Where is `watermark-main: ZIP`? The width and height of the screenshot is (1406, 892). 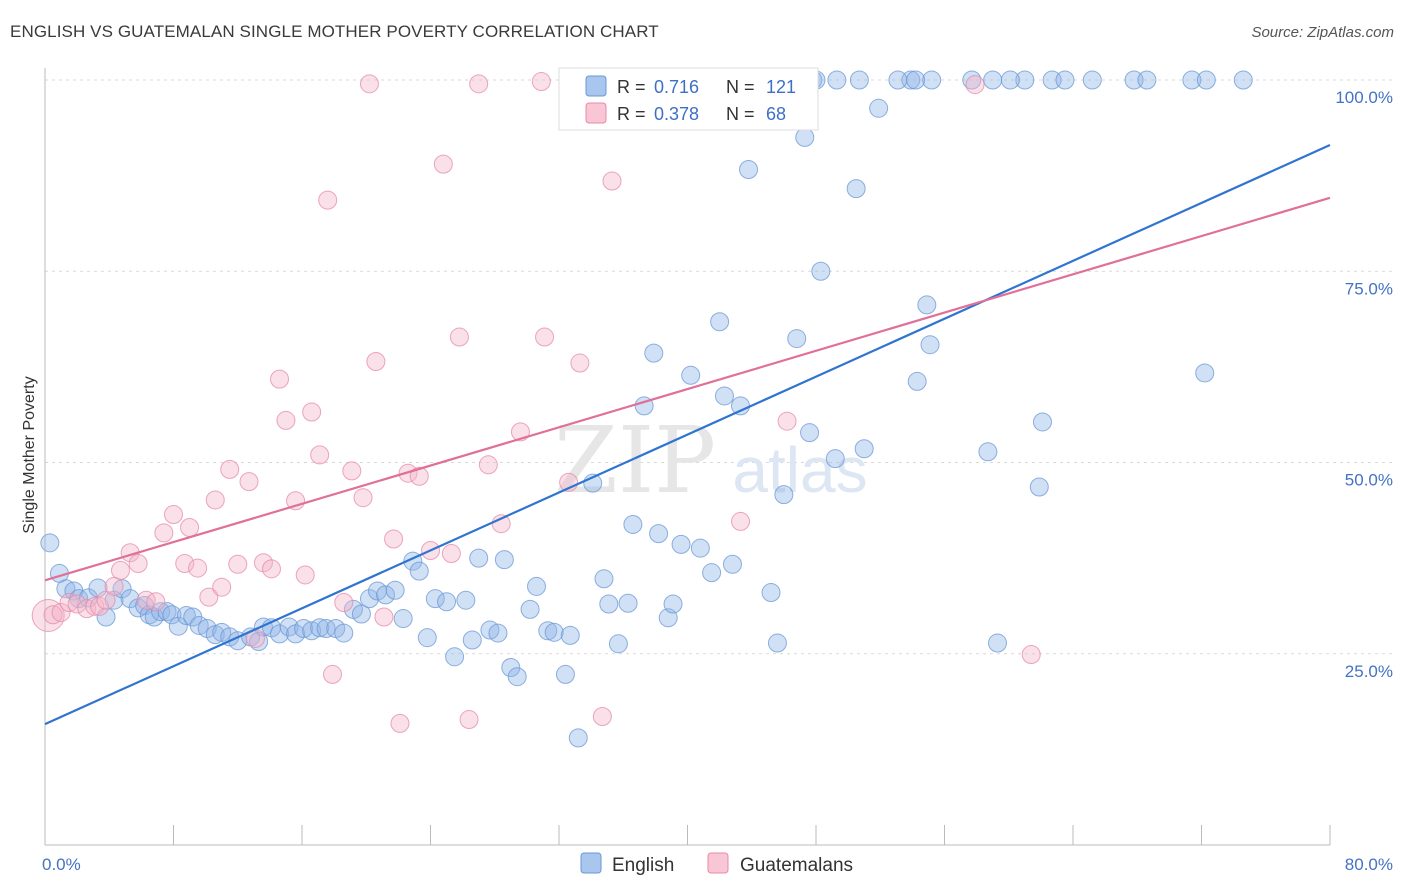
watermark-main: ZIP is located at coordinates (635, 460).